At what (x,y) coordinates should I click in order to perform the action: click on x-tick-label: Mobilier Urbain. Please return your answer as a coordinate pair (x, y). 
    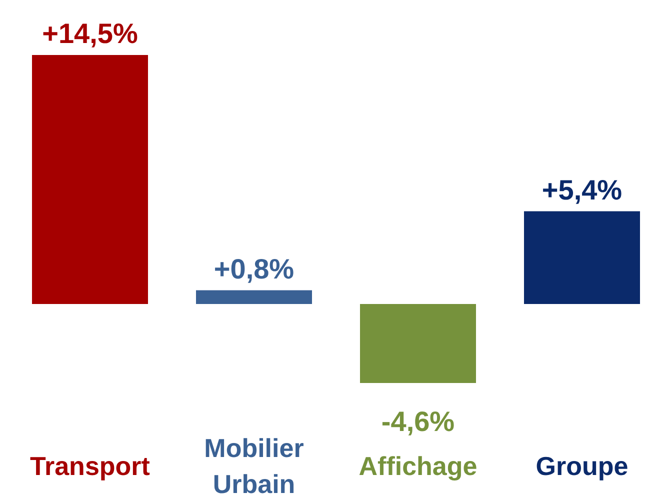
    Looking at the image, I should click on (254, 466).